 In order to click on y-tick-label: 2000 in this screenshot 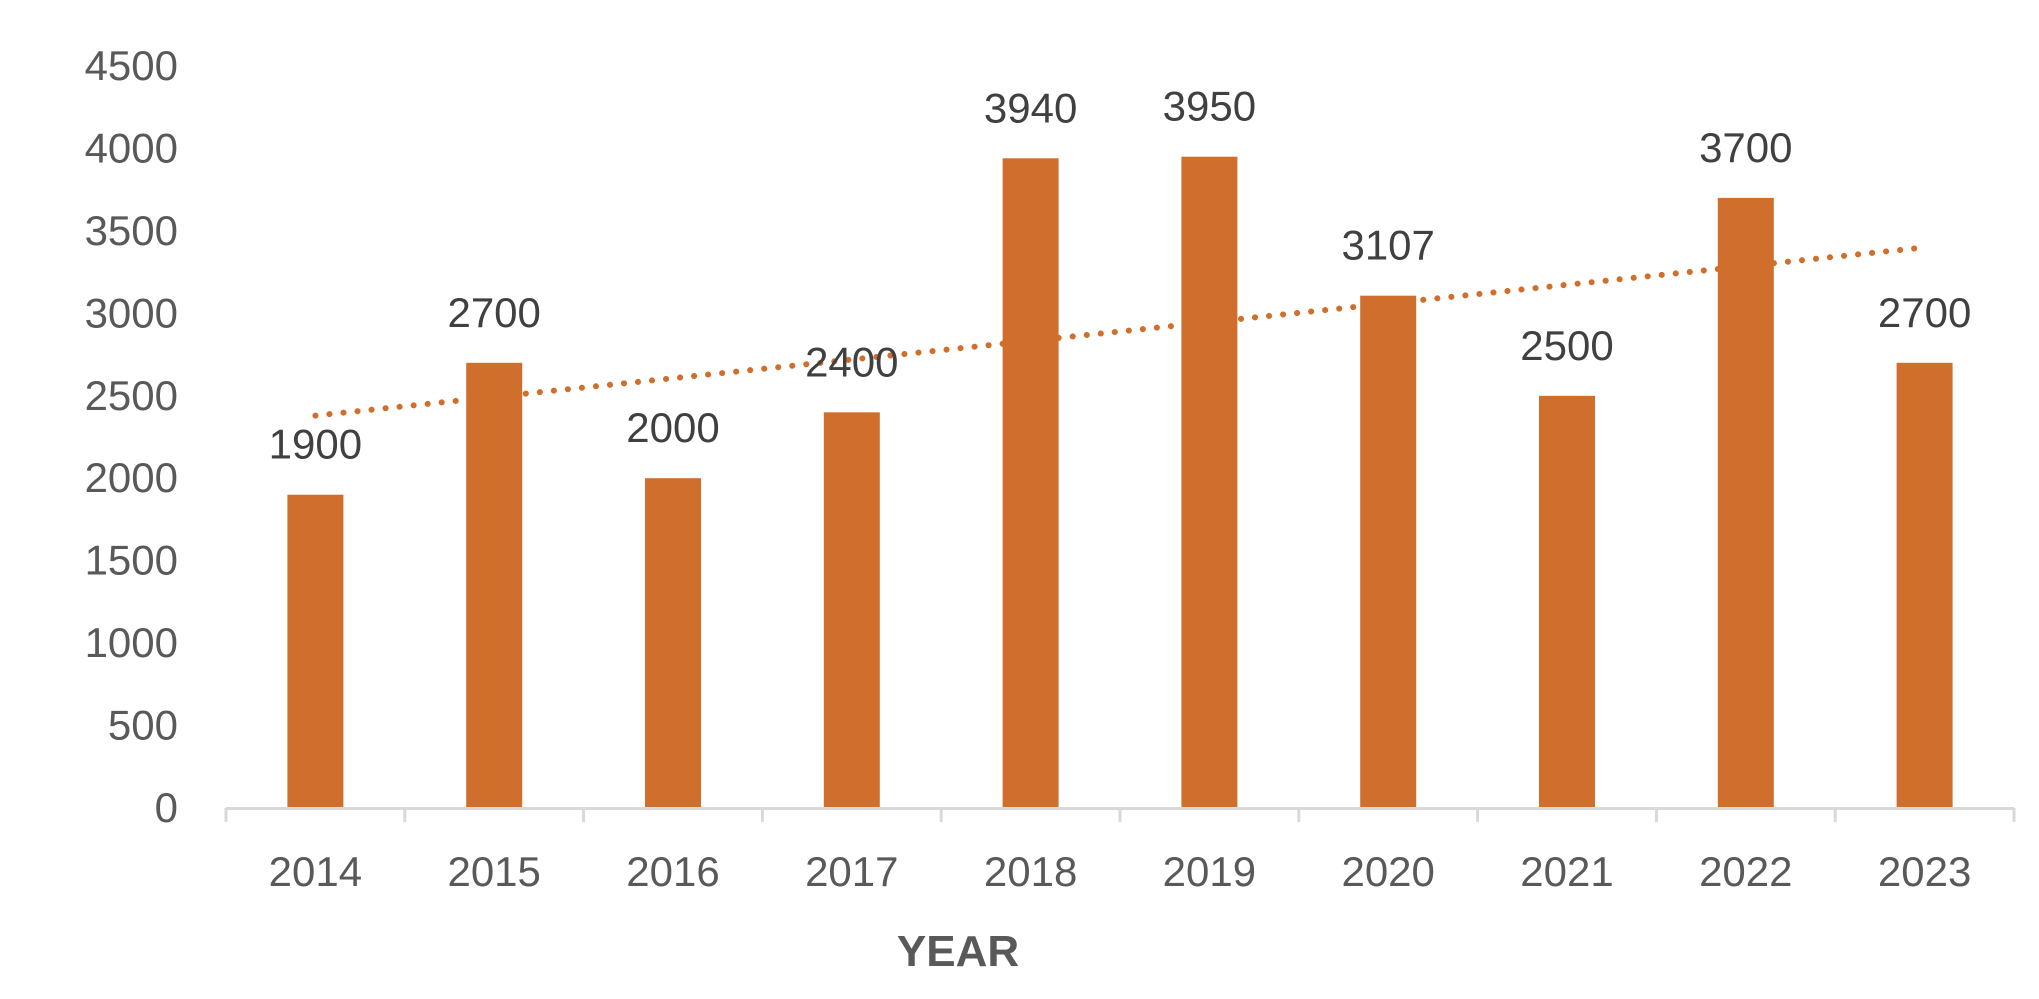, I will do `click(131, 477)`.